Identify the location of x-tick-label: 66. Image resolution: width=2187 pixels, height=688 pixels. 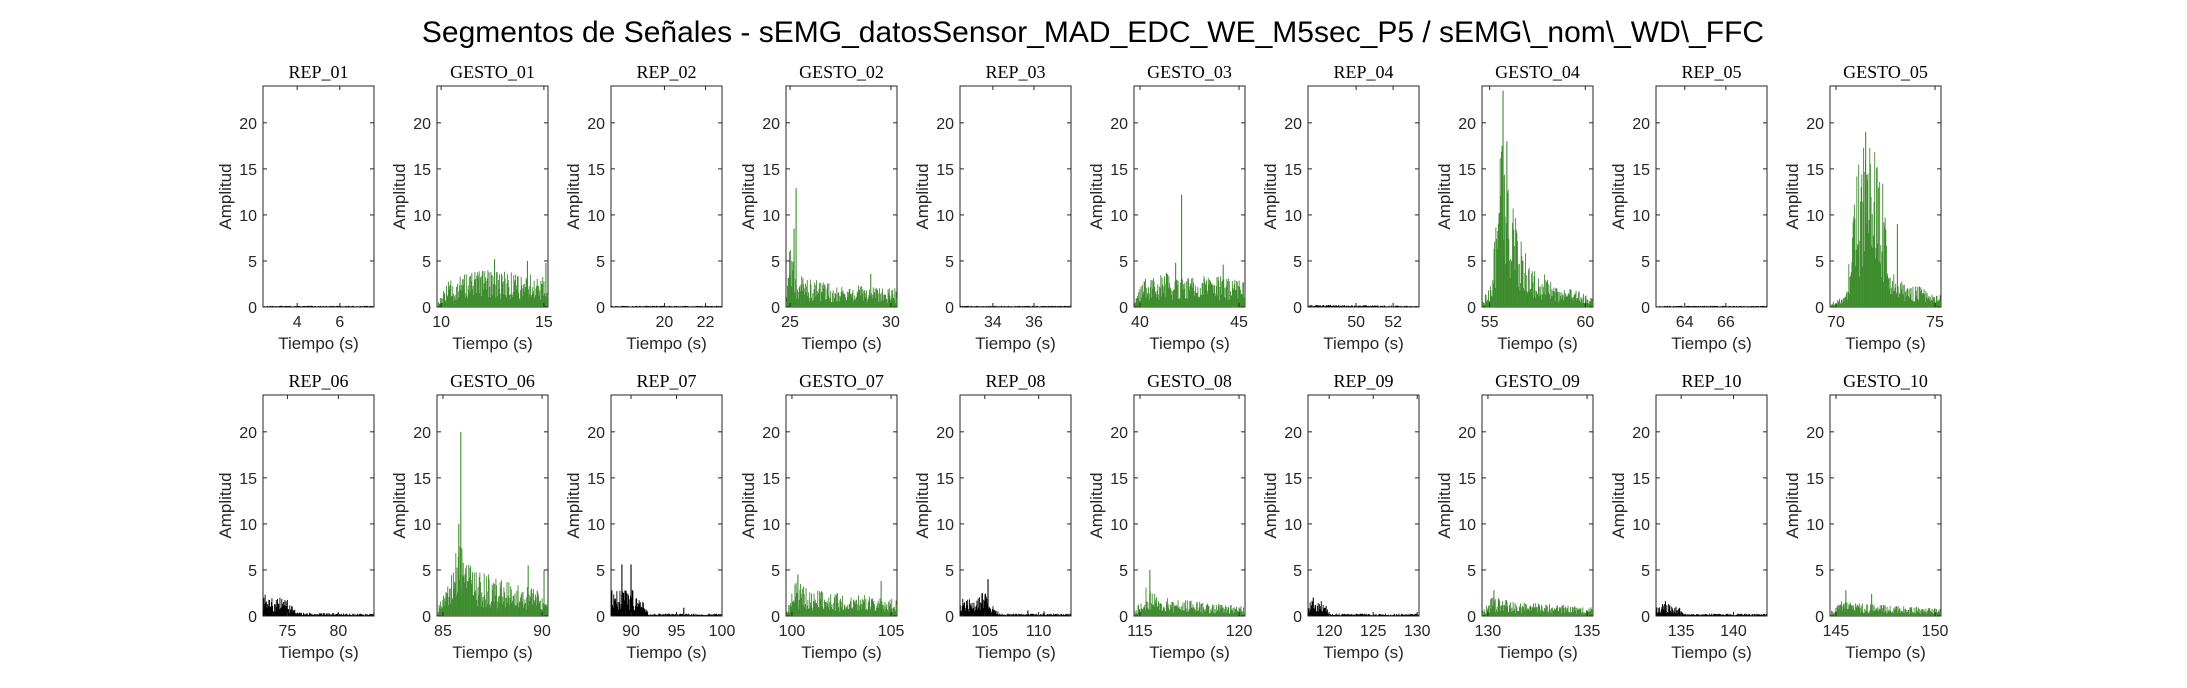
(1726, 322).